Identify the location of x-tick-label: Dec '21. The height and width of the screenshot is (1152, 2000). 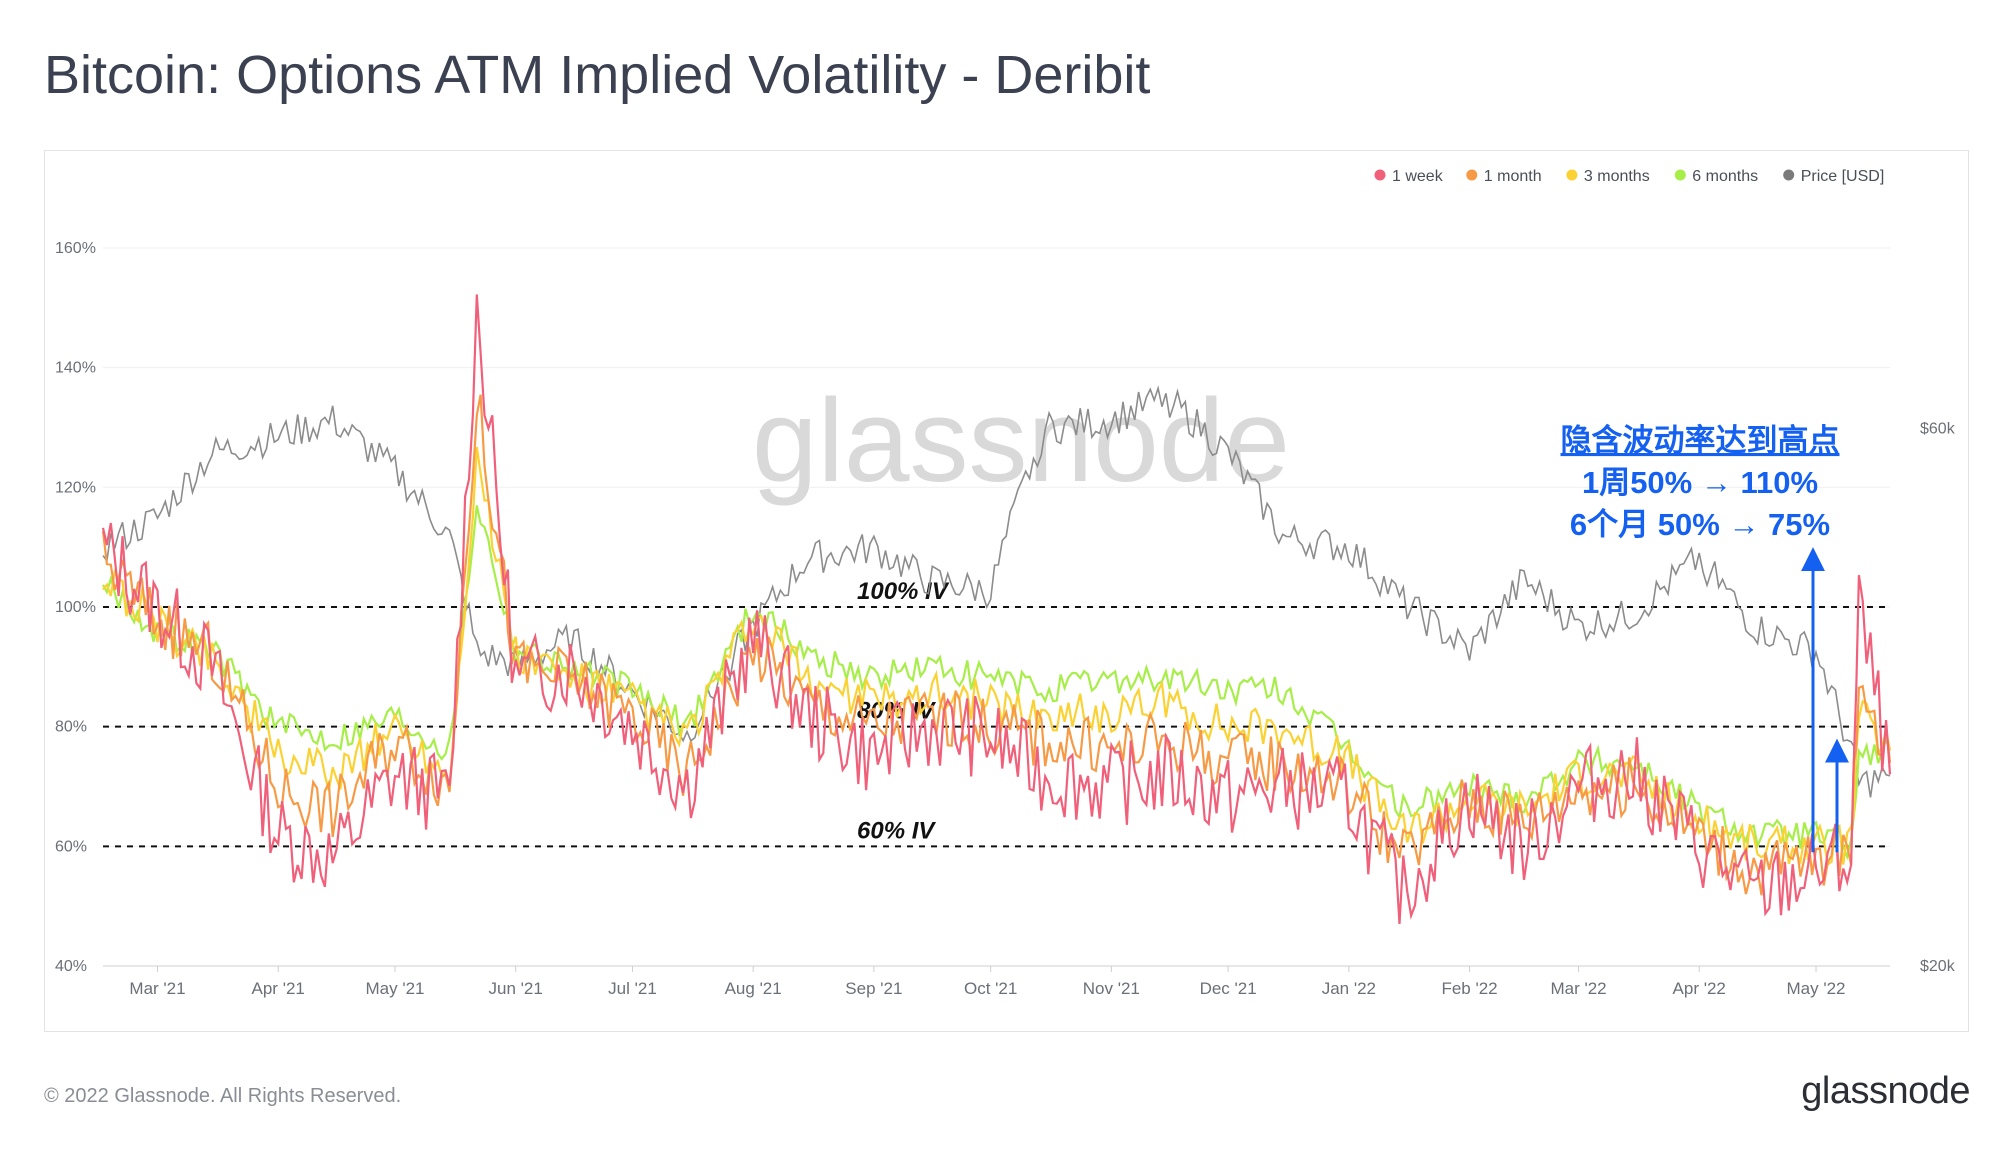
(1228, 988).